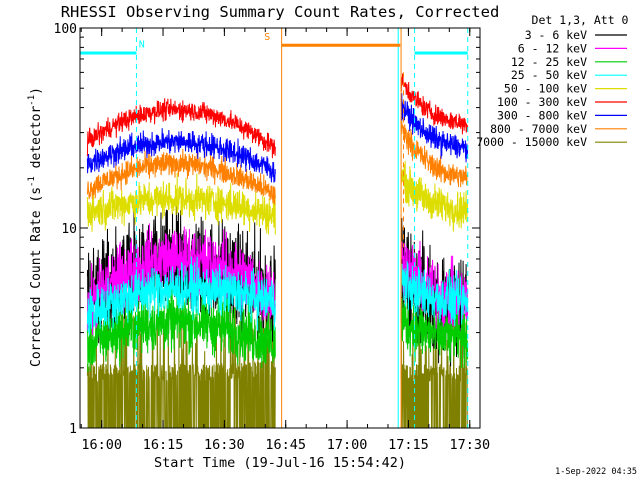 The width and height of the screenshot is (640, 480). What do you see at coordinates (596, 472) in the screenshot?
I see `footer-timestamp: 1-Sep-2022 04:35` at bounding box center [596, 472].